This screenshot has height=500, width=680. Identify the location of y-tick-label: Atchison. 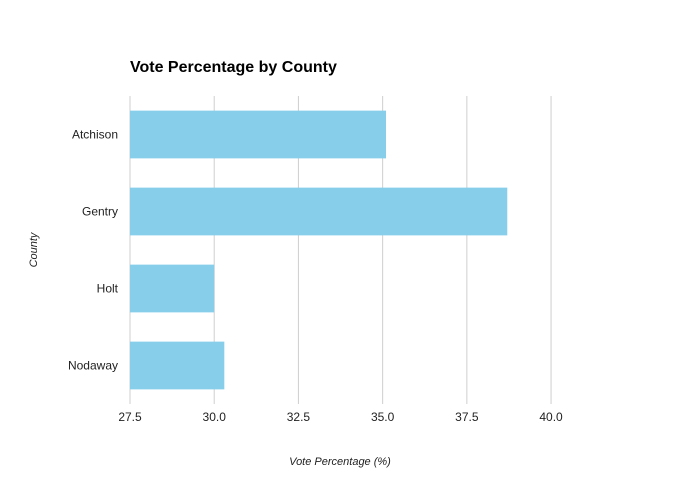
(95, 135).